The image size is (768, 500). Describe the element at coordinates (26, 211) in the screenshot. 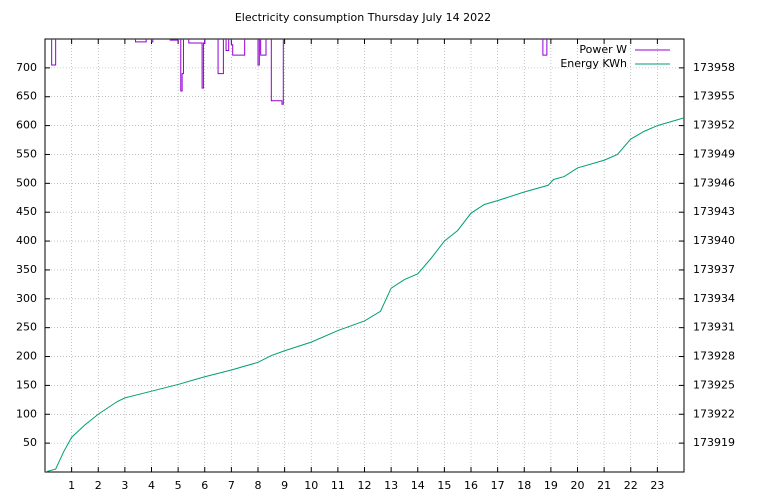

I see `y-tick-label: 450` at that location.